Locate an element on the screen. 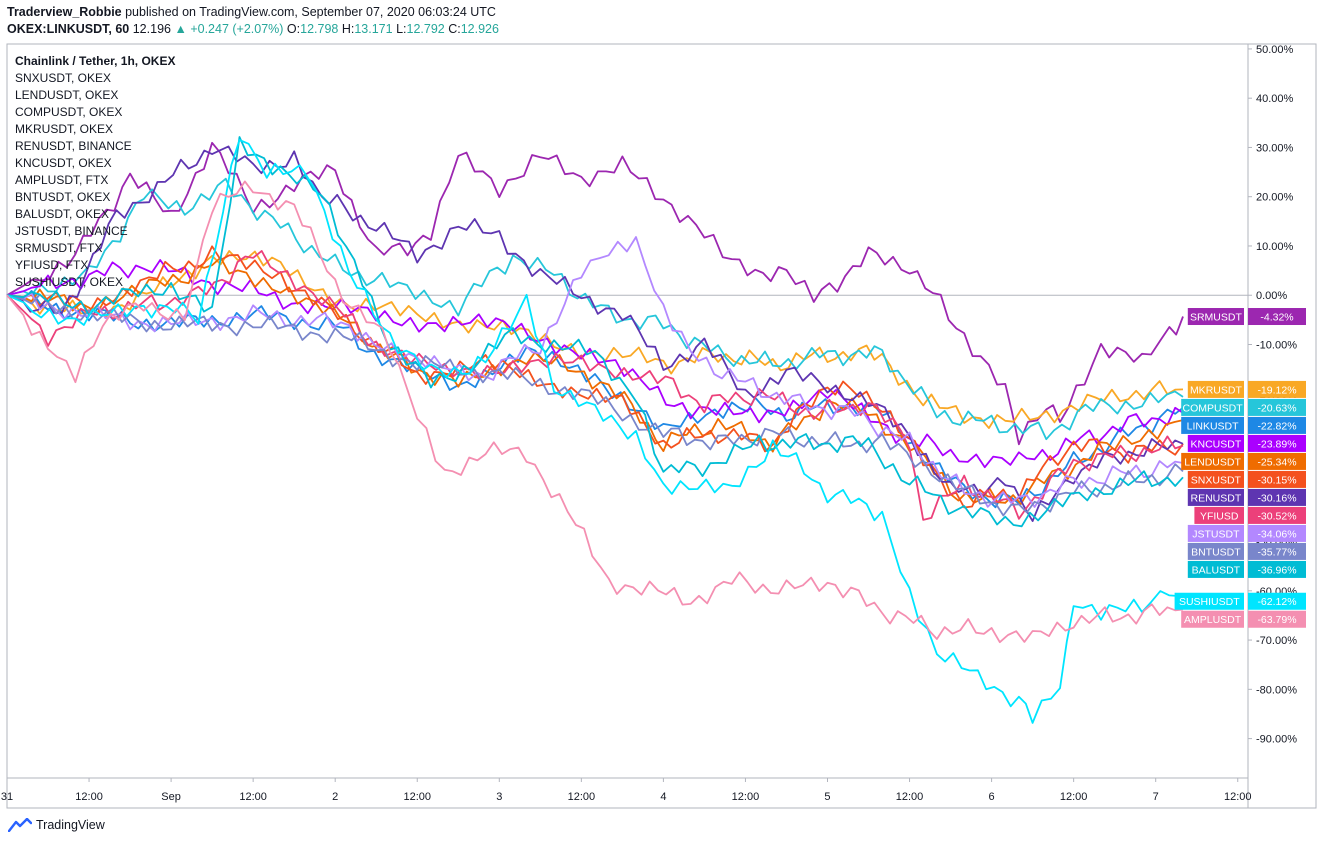 The image size is (1323, 846). price-label-symbol: BNTUSDT is located at coordinates (1216, 552).